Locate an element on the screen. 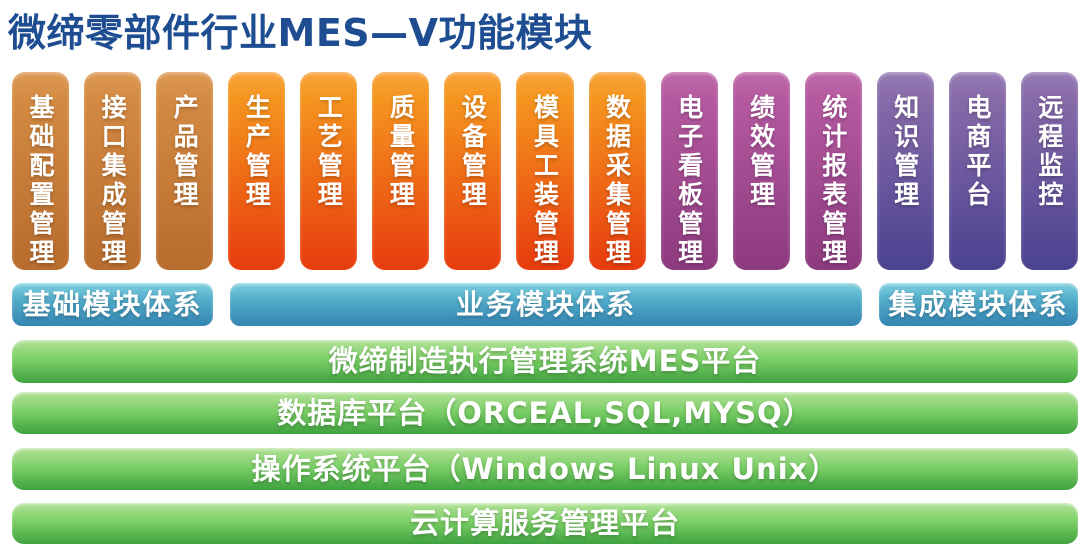  module-pillar-label: 产品管理 is located at coordinates (185, 152).